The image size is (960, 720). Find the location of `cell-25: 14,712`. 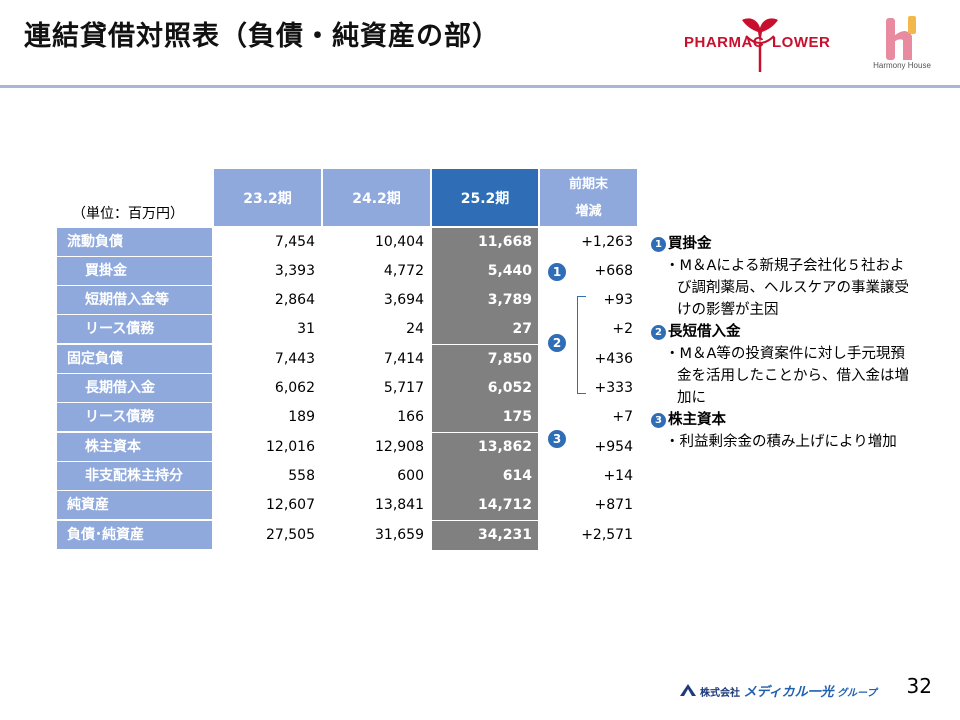

cell-25: 14,712 is located at coordinates (485, 505).